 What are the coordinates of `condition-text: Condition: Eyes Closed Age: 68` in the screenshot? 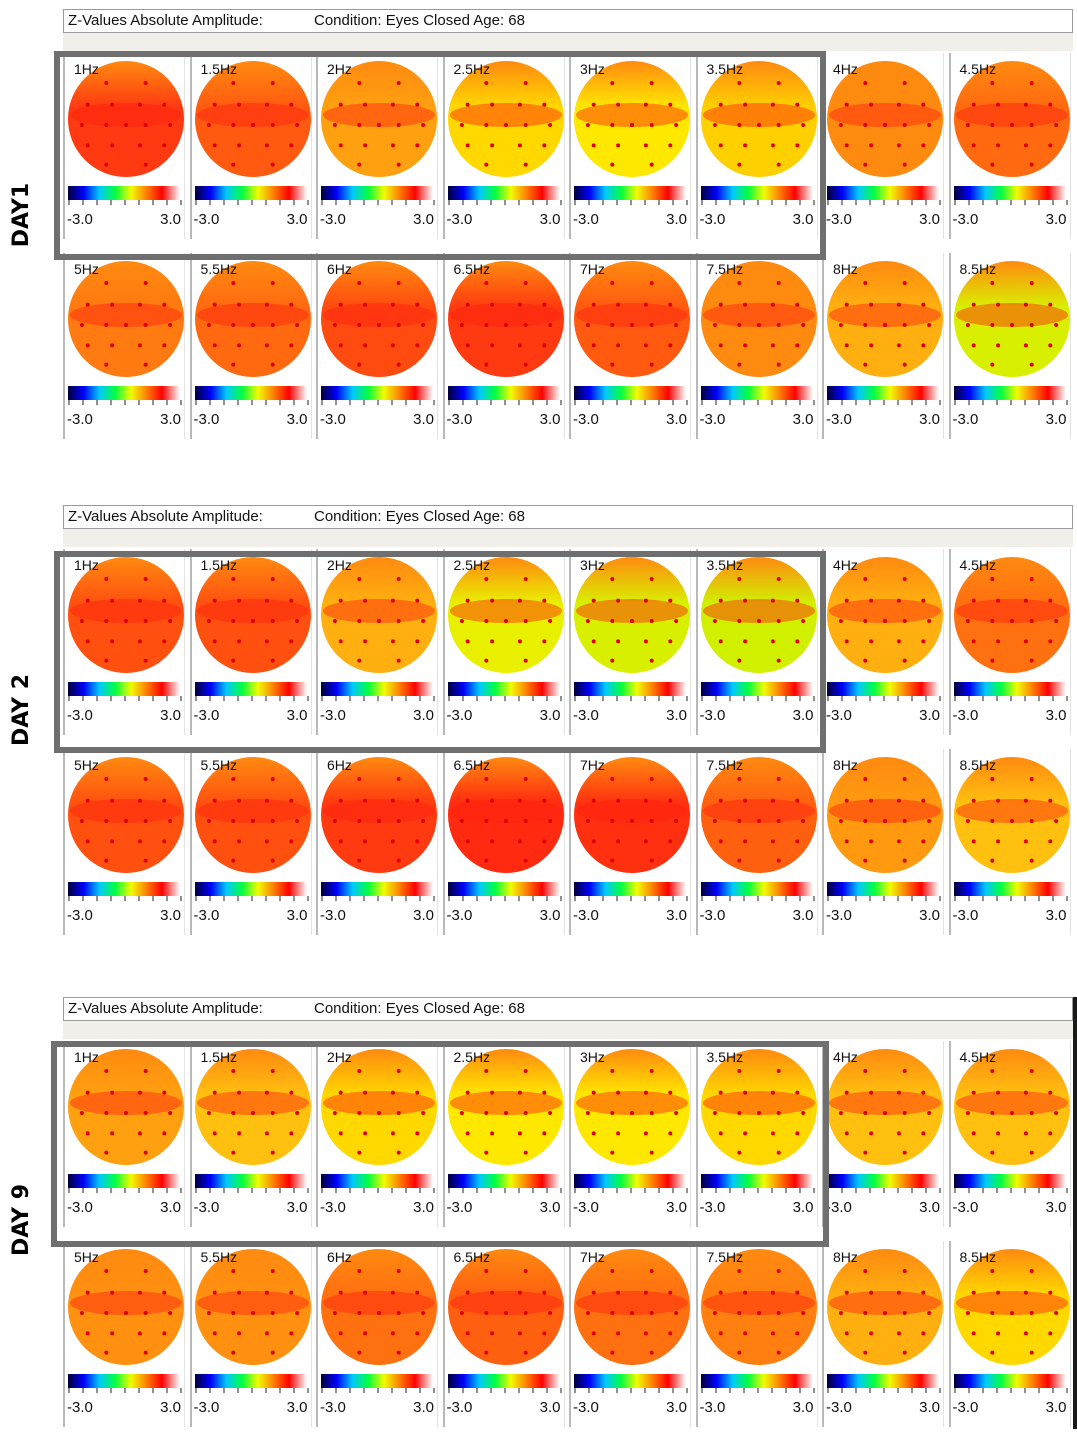 It's located at (419, 20).